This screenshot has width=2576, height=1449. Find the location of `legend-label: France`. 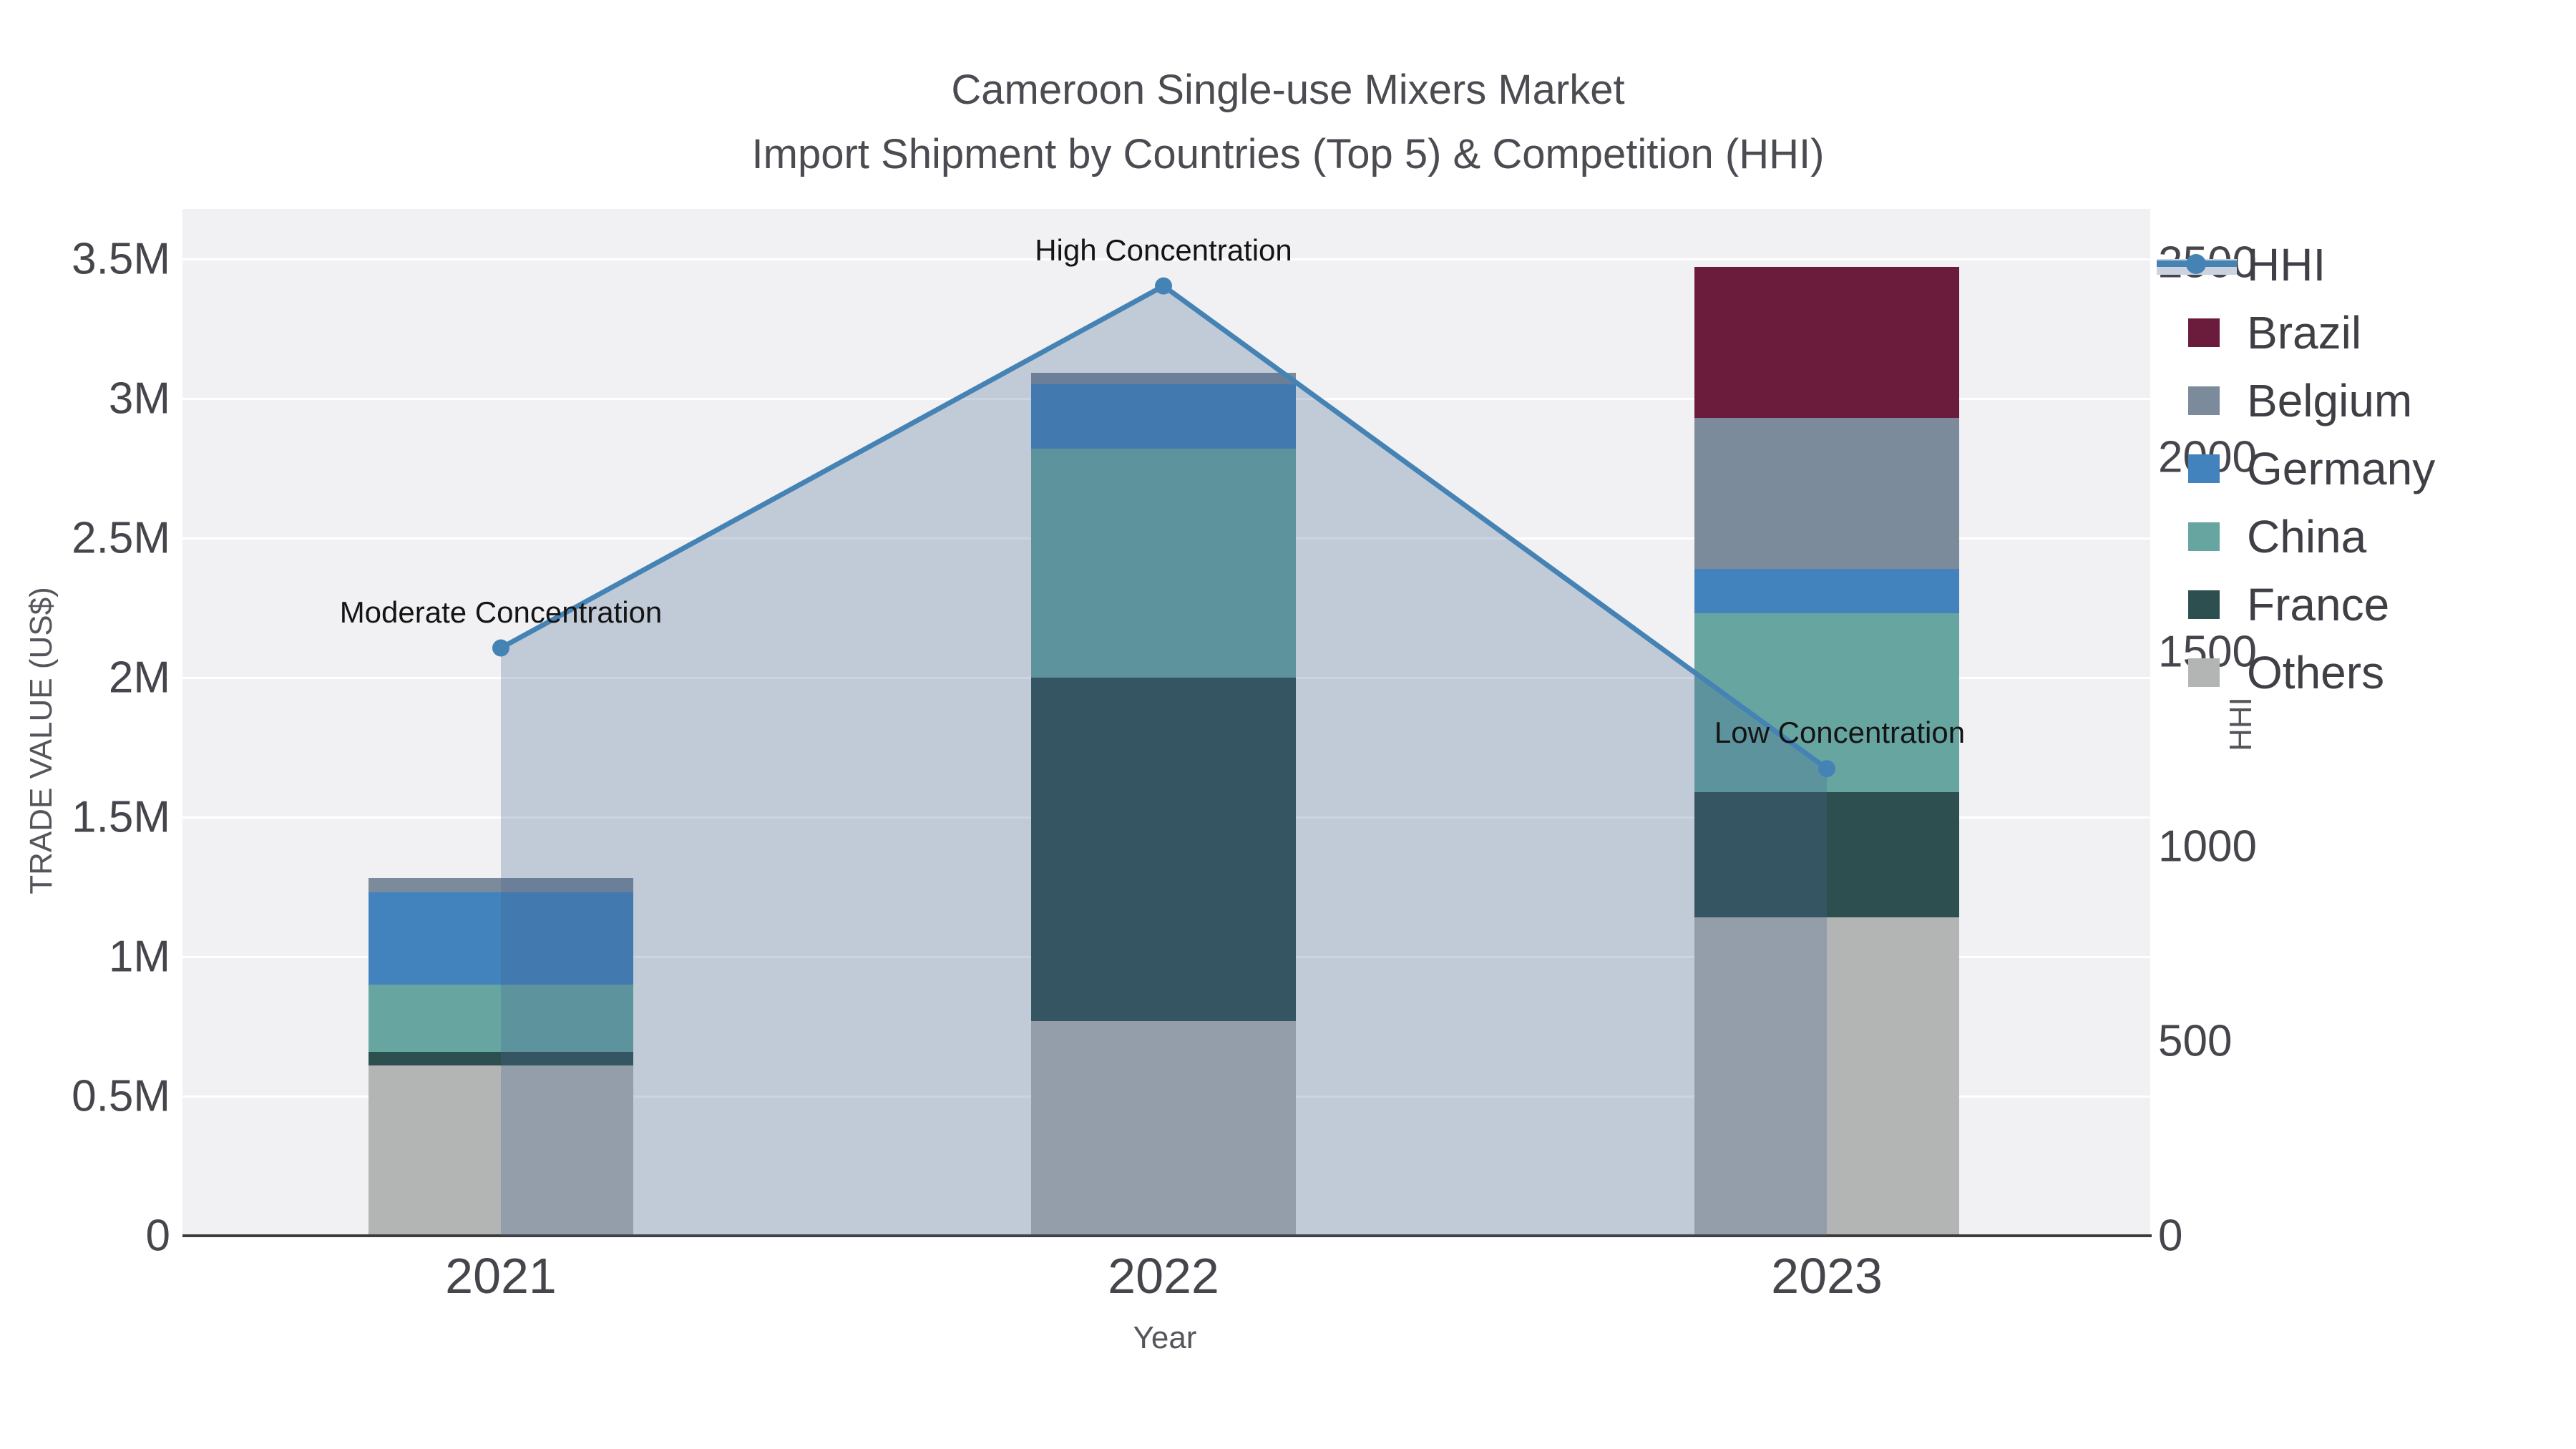

legend-label: France is located at coordinates (2318, 604).